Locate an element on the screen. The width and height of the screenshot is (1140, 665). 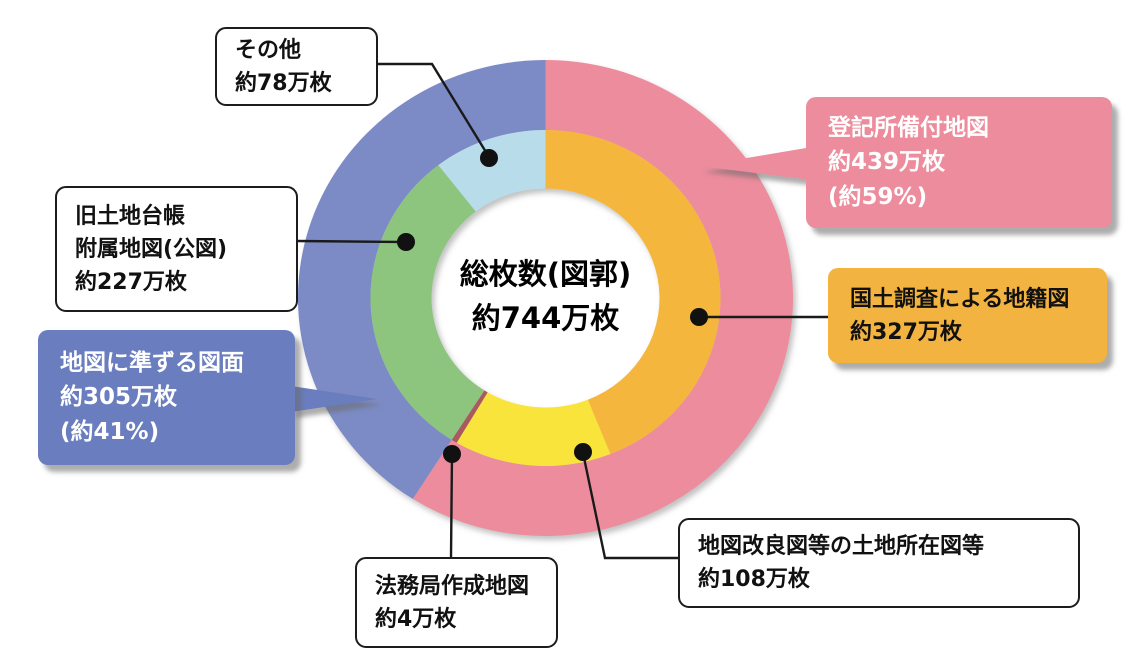
callout-dot-legal-affairs is located at coordinates (452, 454).